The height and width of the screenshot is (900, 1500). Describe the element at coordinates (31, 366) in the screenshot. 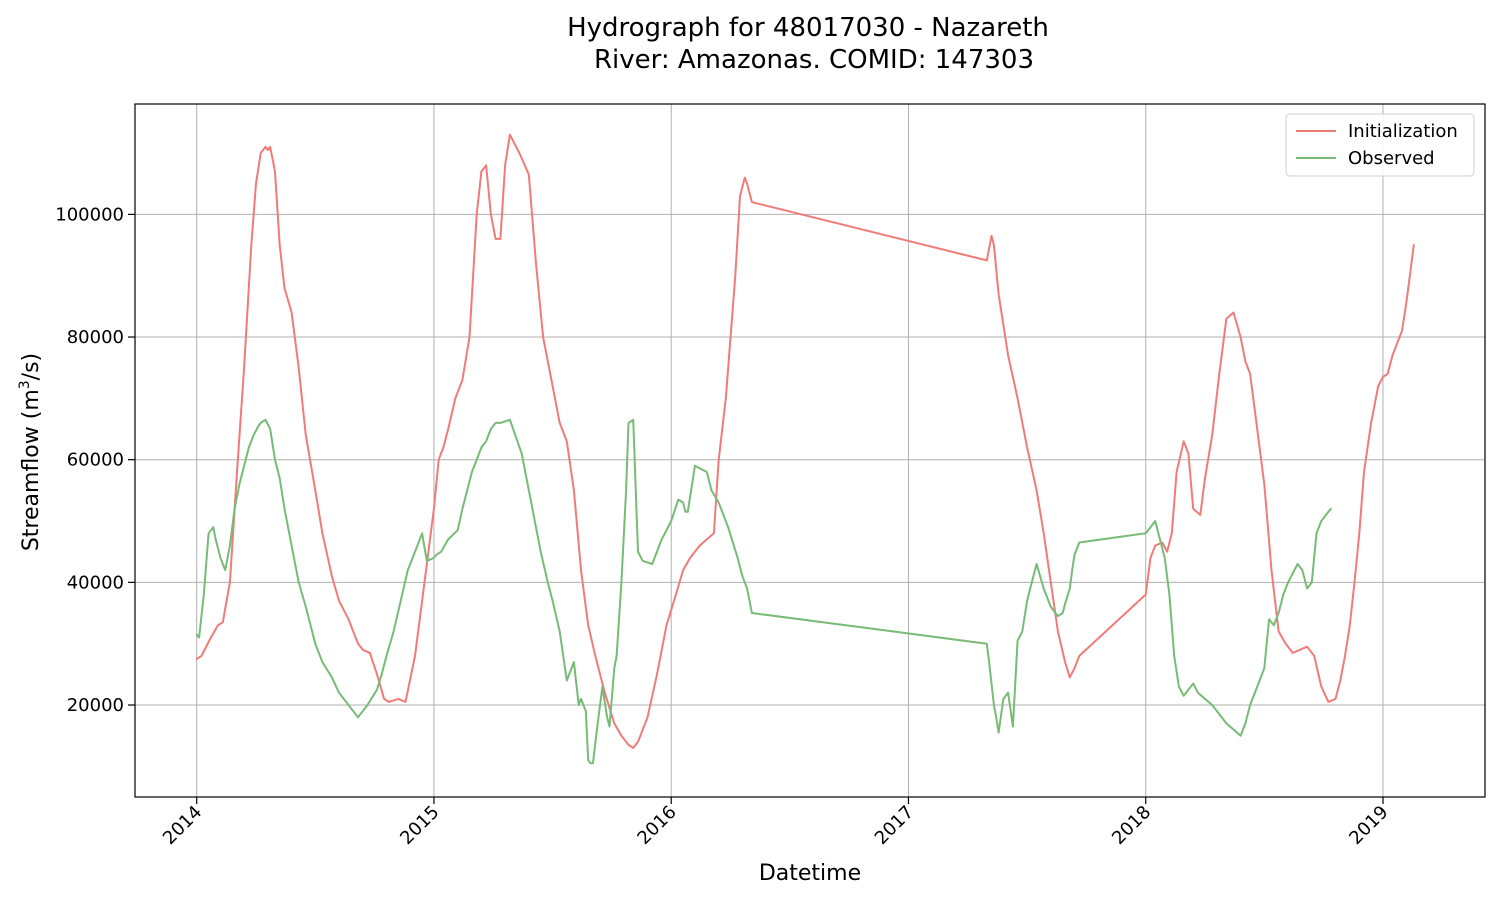

I see `y-axis-label-end: /s)` at that location.